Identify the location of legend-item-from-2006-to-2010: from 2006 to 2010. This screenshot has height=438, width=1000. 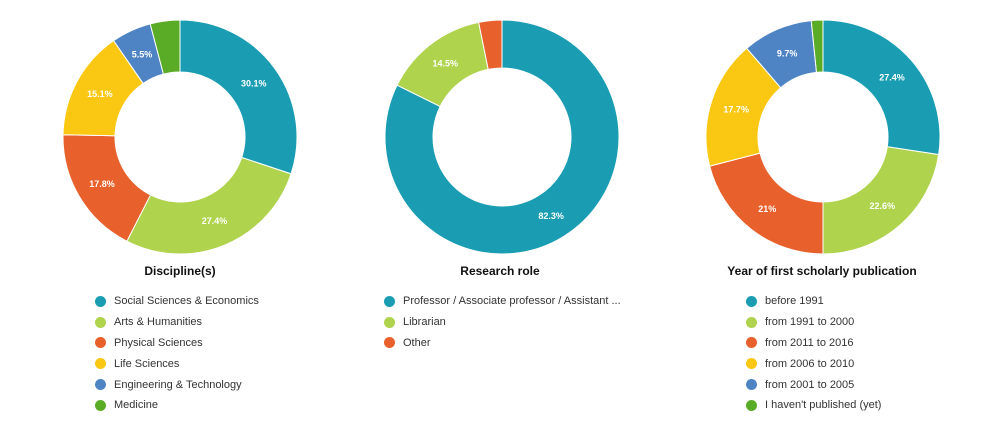
(813, 363).